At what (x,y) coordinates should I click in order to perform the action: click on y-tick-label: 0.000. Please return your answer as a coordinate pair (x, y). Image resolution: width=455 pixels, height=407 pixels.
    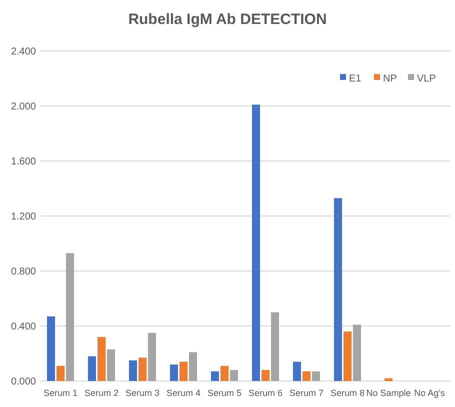
    Looking at the image, I should click on (23, 382).